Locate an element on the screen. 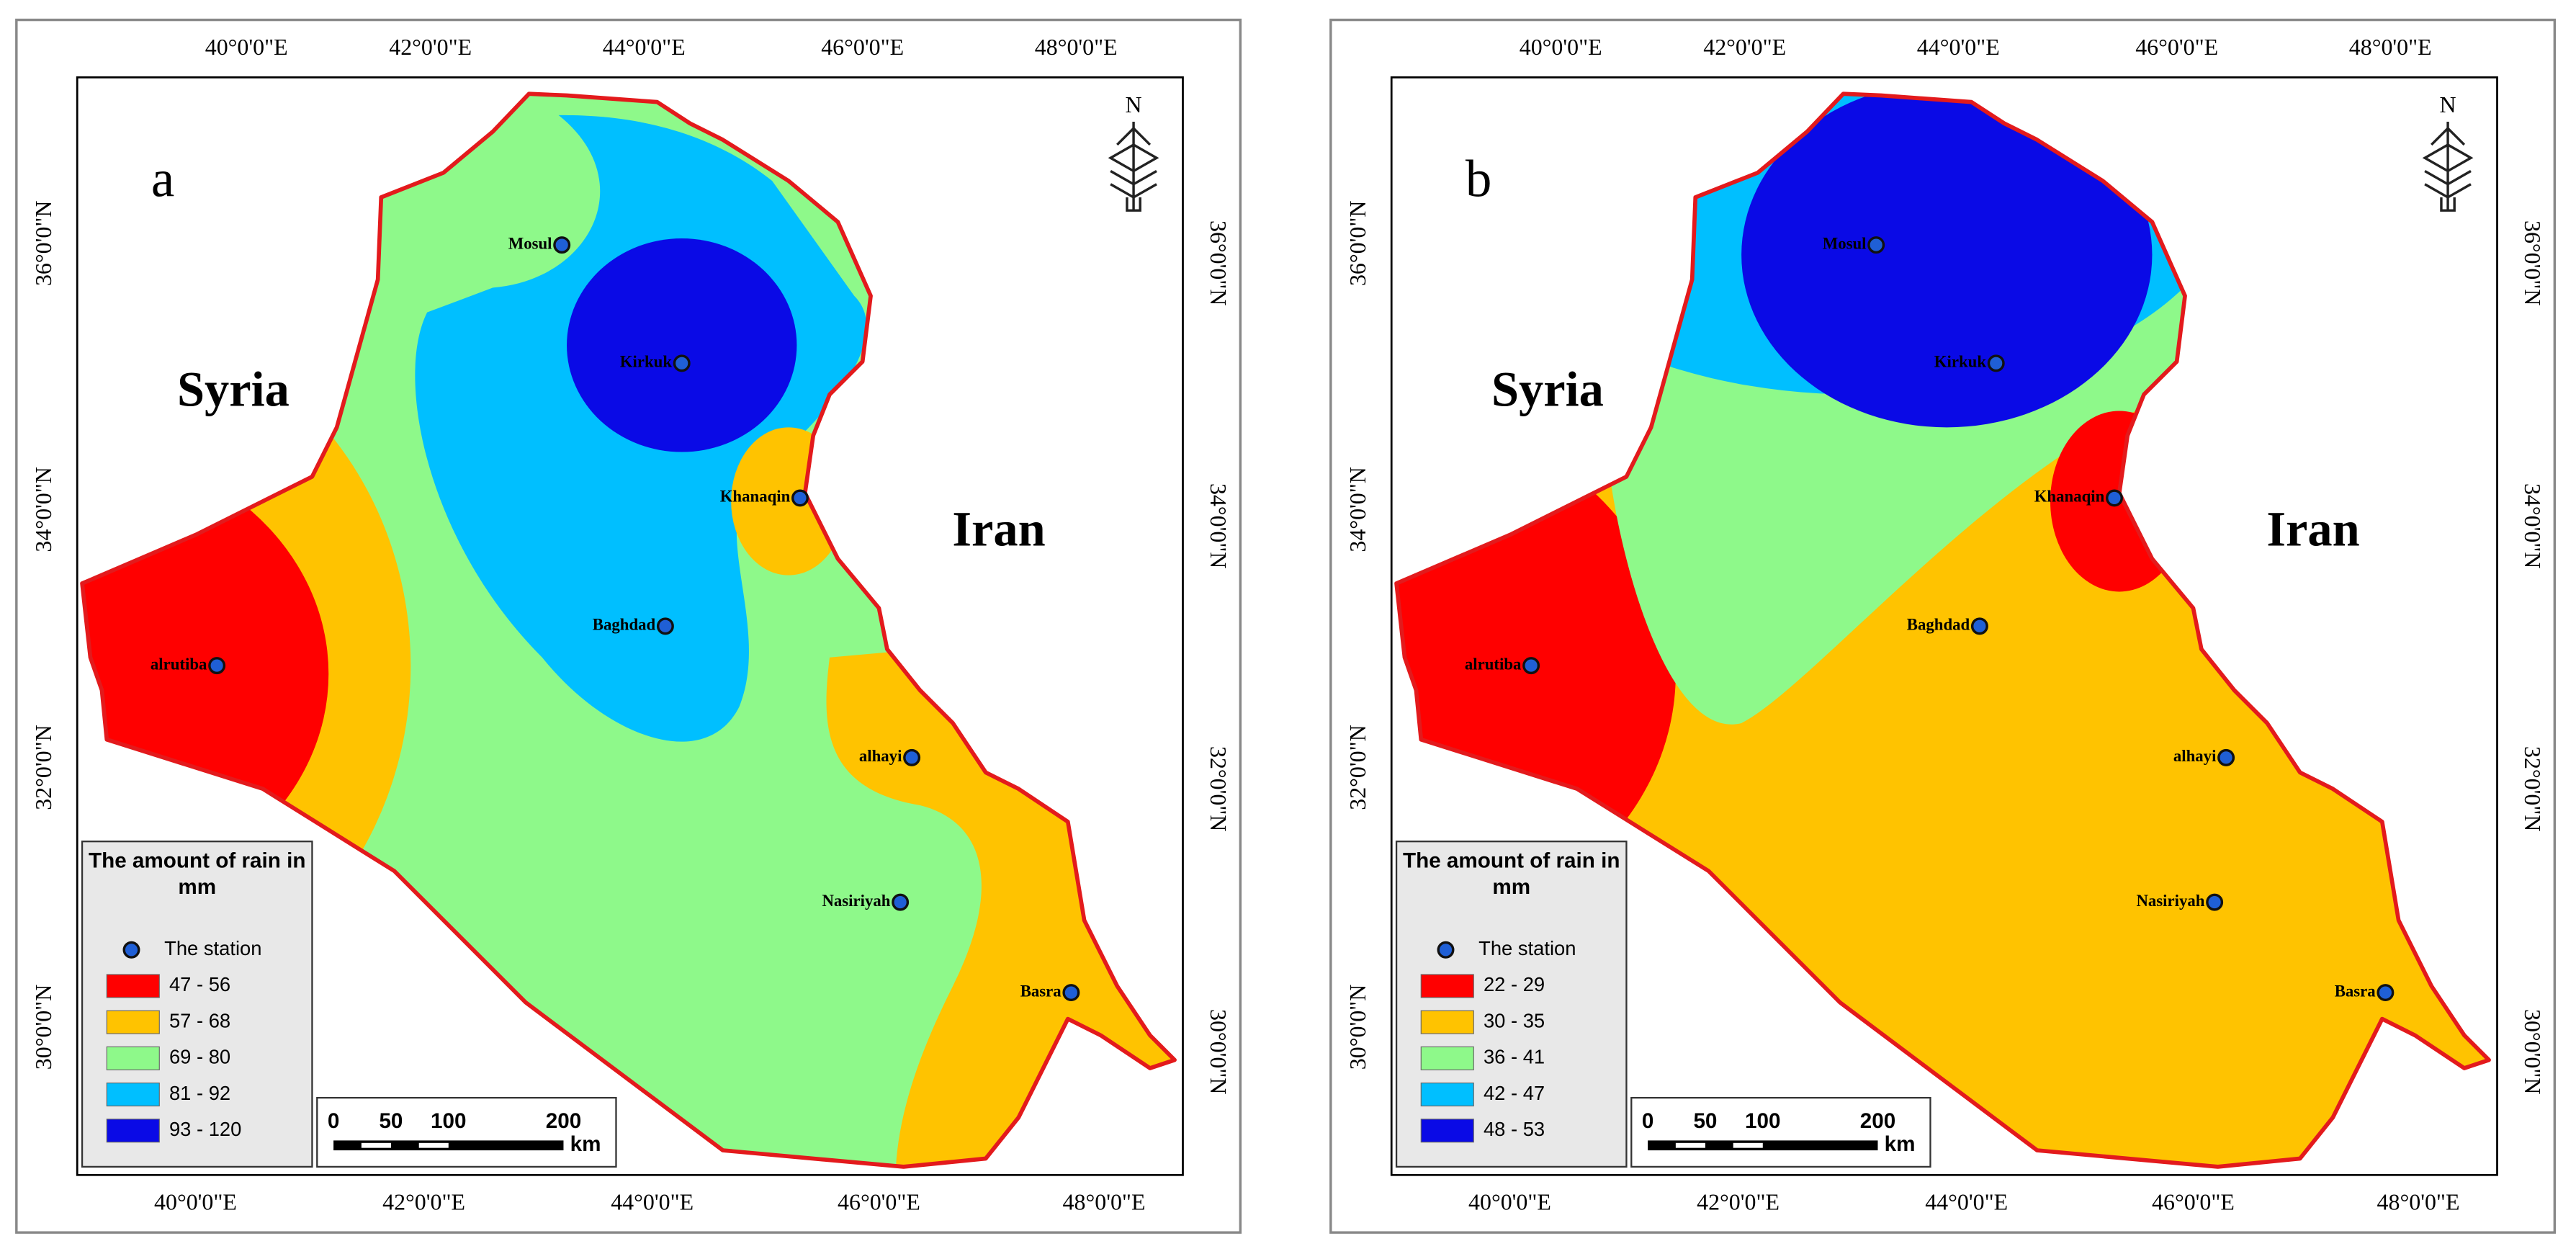  legend-label: 22 - 29 is located at coordinates (1514, 984).